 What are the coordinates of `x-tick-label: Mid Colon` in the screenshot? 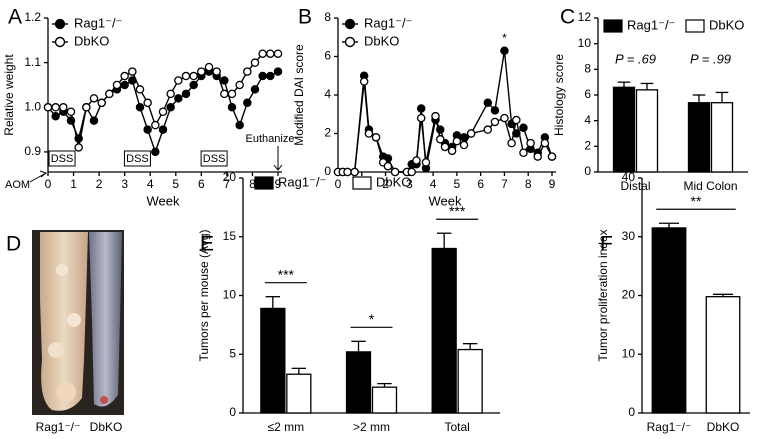 It's located at (710, 186).